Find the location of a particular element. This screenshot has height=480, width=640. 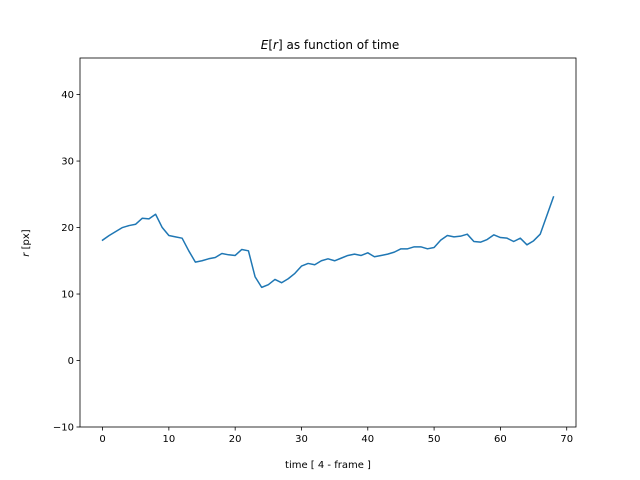

y-tick-label: 20 is located at coordinates (67, 228).